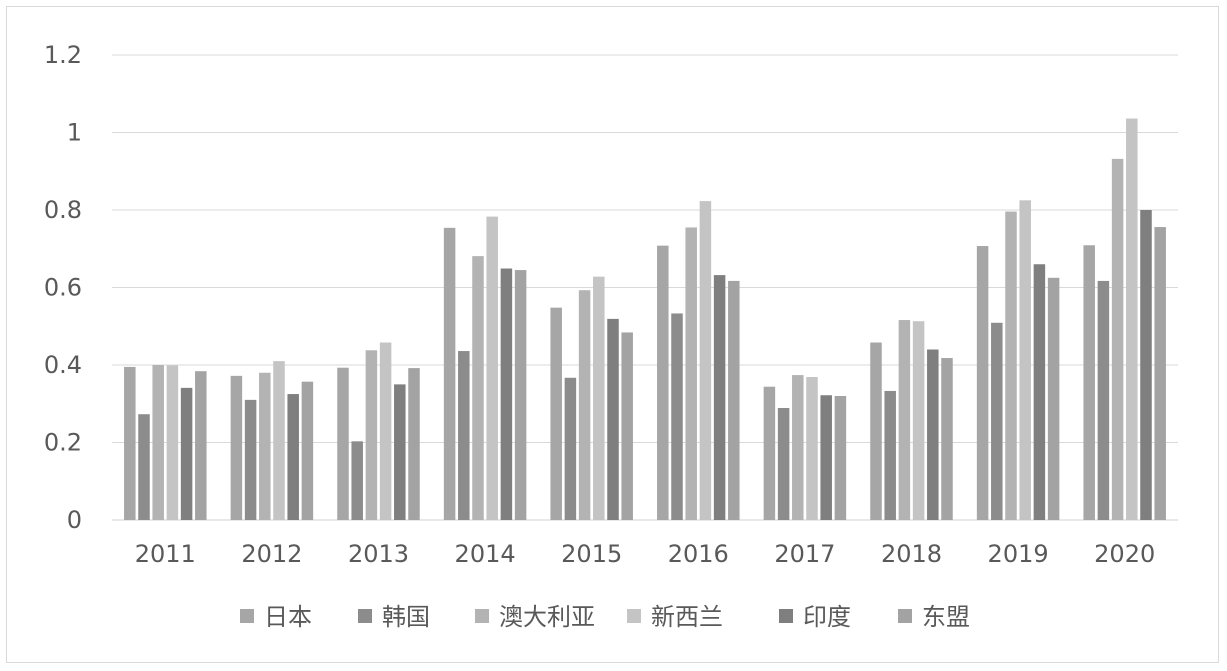 This screenshot has height=671, width=1227. I want to click on y-tick-label: 0.6, so click(63, 288).